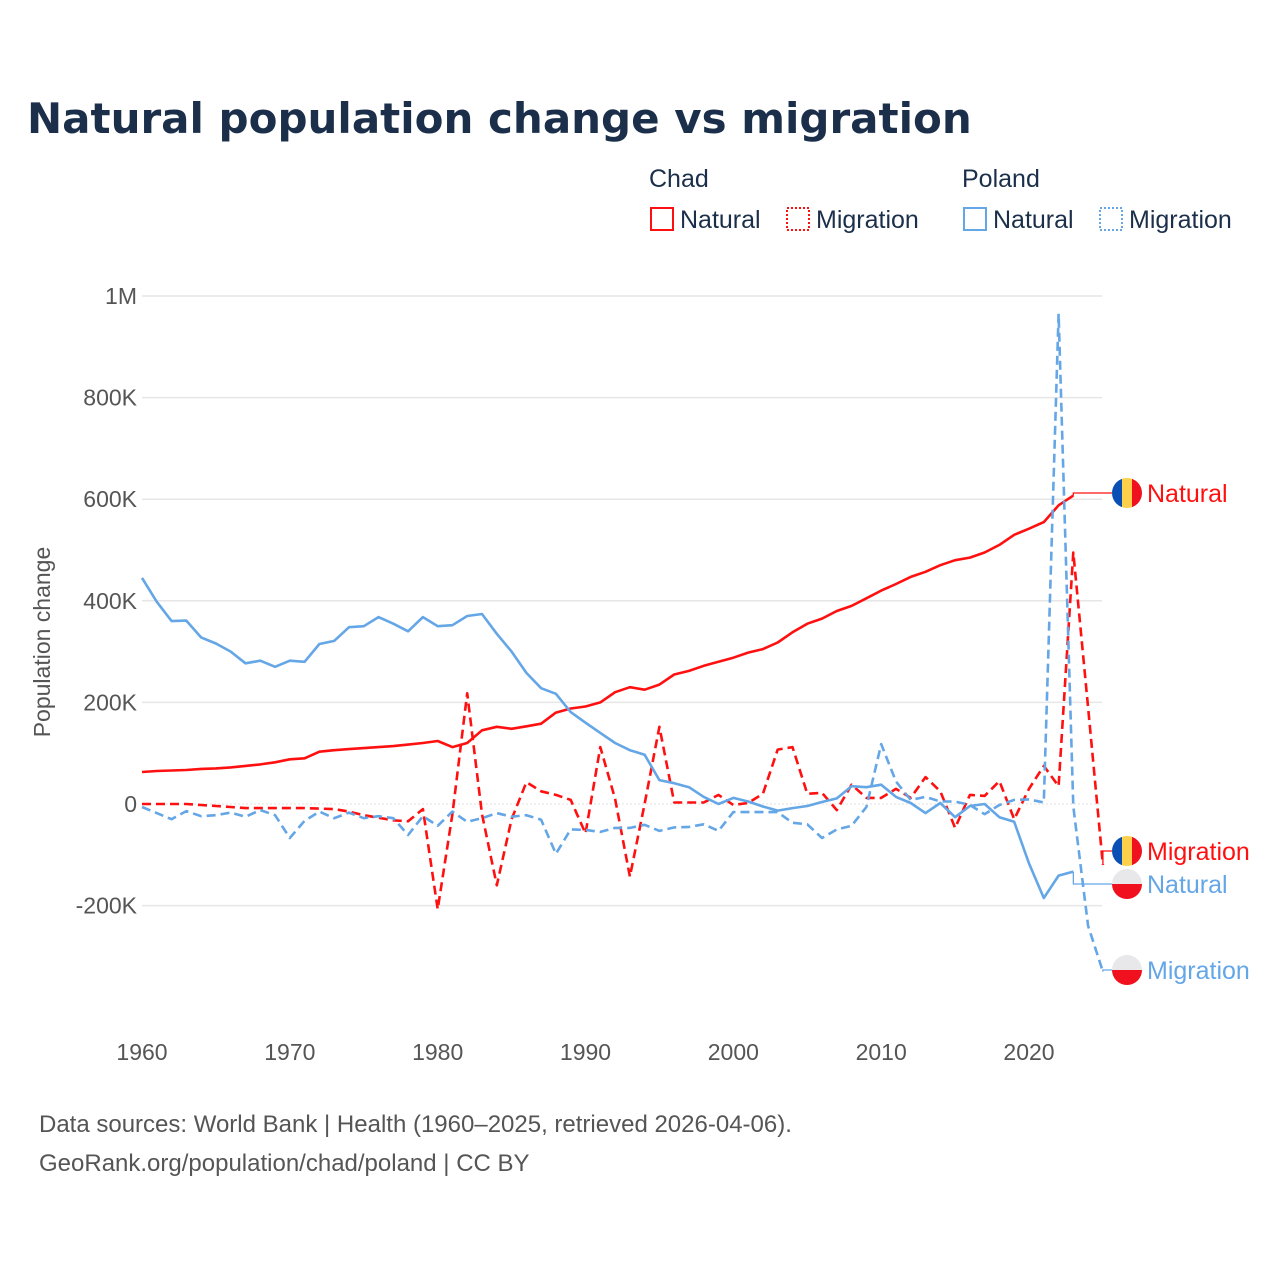  I want to click on x-axis: 1960 1970 1980 1990 2000 2010 2020, so click(585, 1052).